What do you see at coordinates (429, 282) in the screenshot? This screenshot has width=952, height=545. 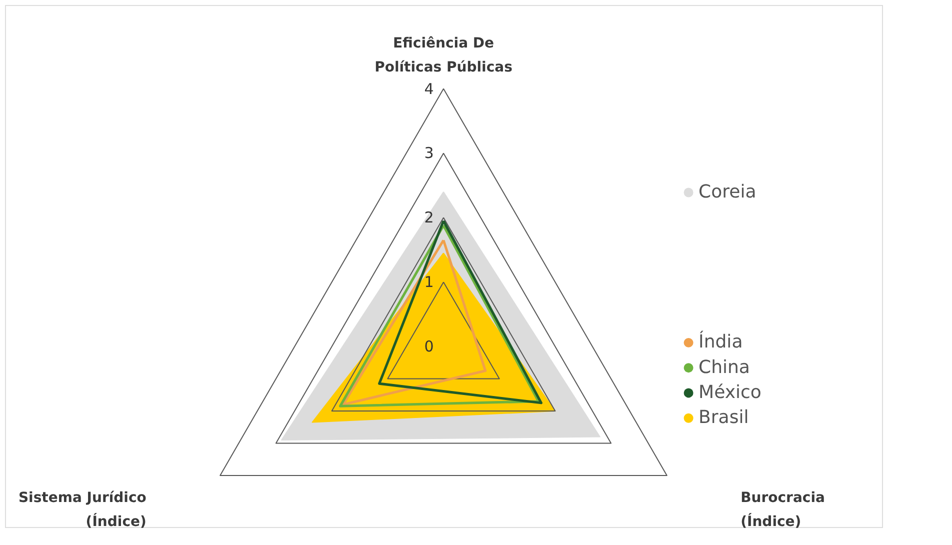 I see `y-tick-label: 1` at bounding box center [429, 282].